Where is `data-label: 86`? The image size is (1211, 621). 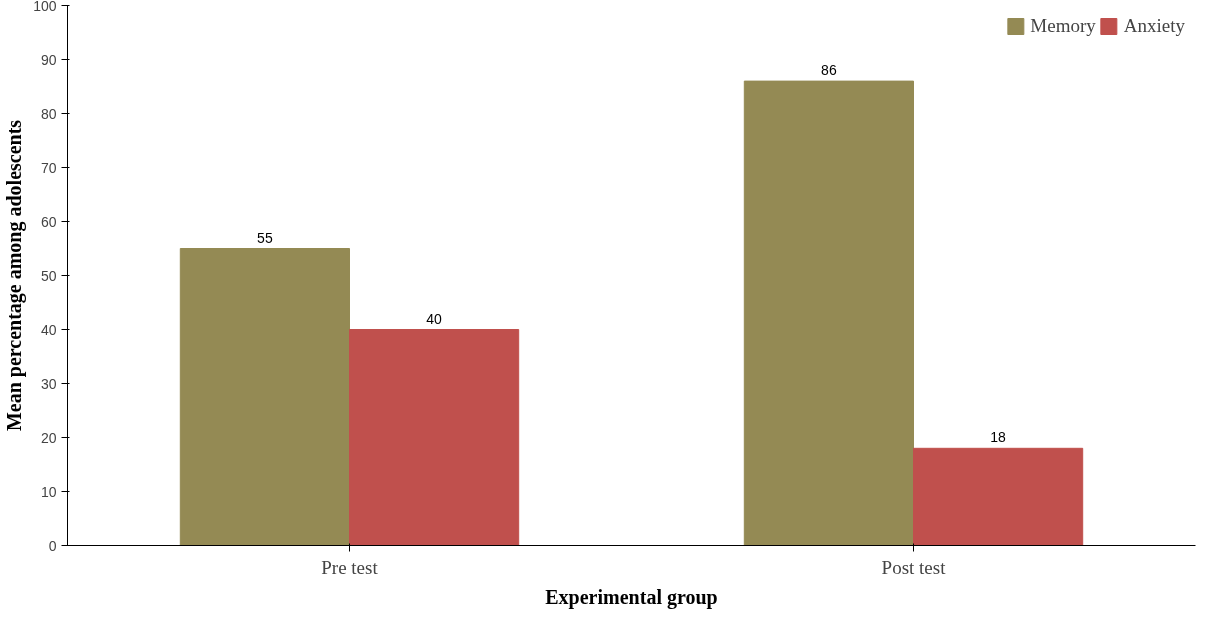 data-label: 86 is located at coordinates (829, 70).